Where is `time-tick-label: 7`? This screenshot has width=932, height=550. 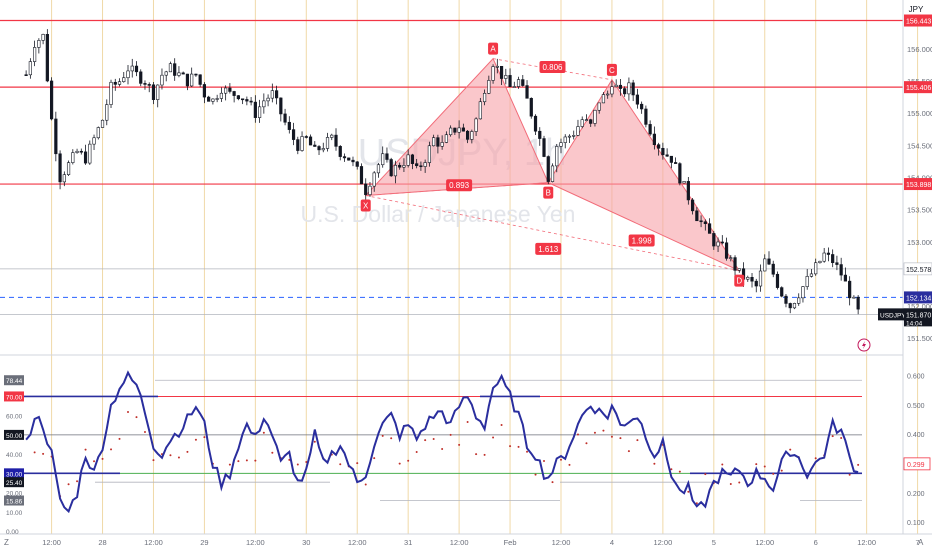 time-tick-label: 7 is located at coordinates (917, 542).